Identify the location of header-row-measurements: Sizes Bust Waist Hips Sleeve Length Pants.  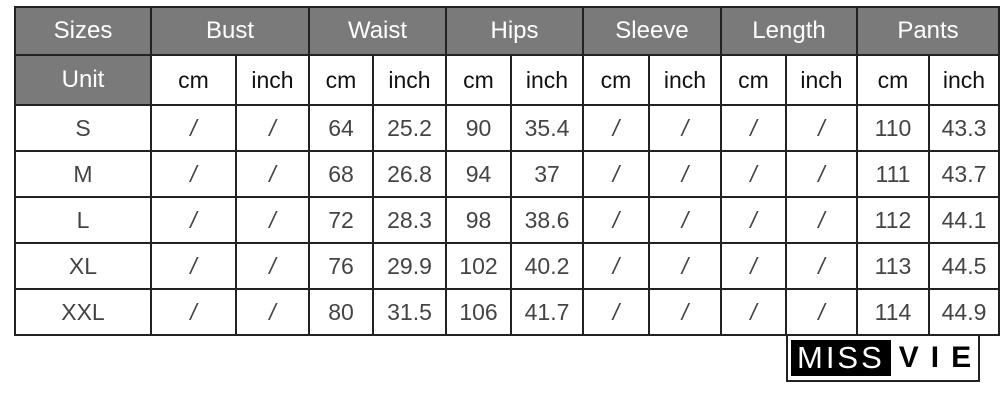
(507, 31).